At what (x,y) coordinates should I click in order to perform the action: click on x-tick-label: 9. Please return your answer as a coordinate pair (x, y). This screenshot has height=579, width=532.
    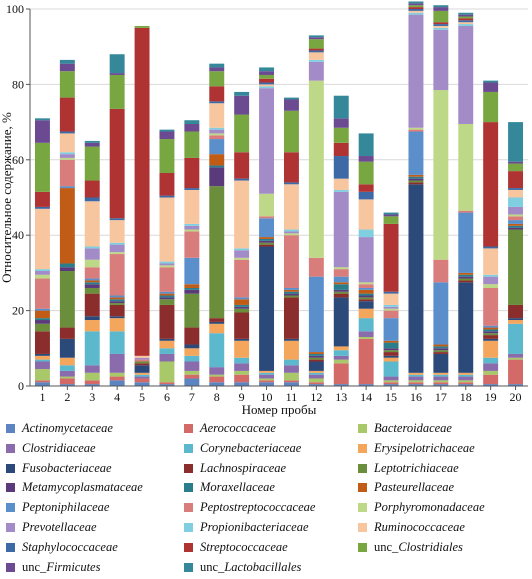
    Looking at the image, I should click on (242, 397).